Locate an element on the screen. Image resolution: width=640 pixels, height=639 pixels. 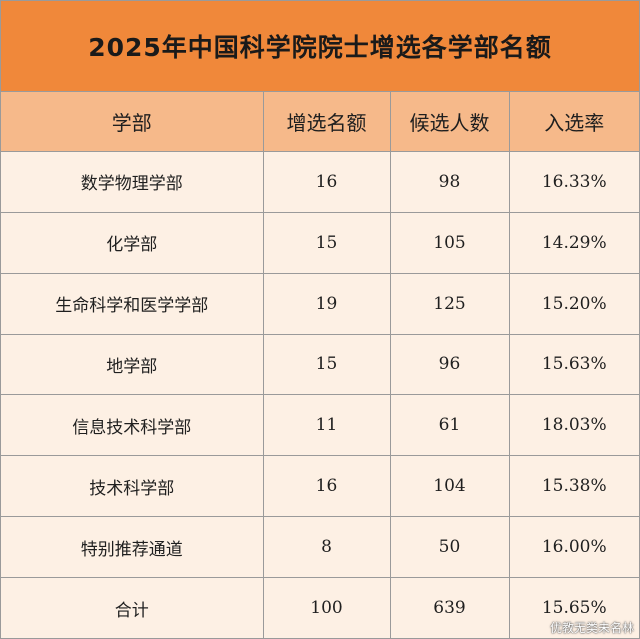
cell-rate: 15.20% is located at coordinates (573, 303).